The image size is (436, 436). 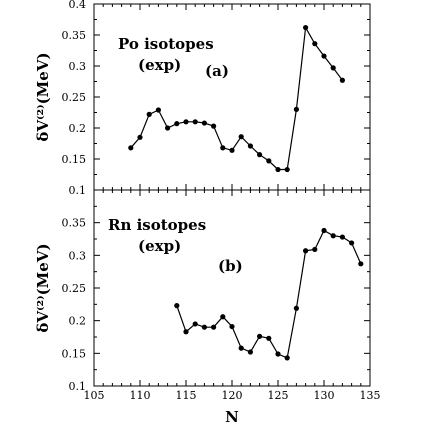 I want to click on x-tick-label: 135, so click(x=370, y=395).